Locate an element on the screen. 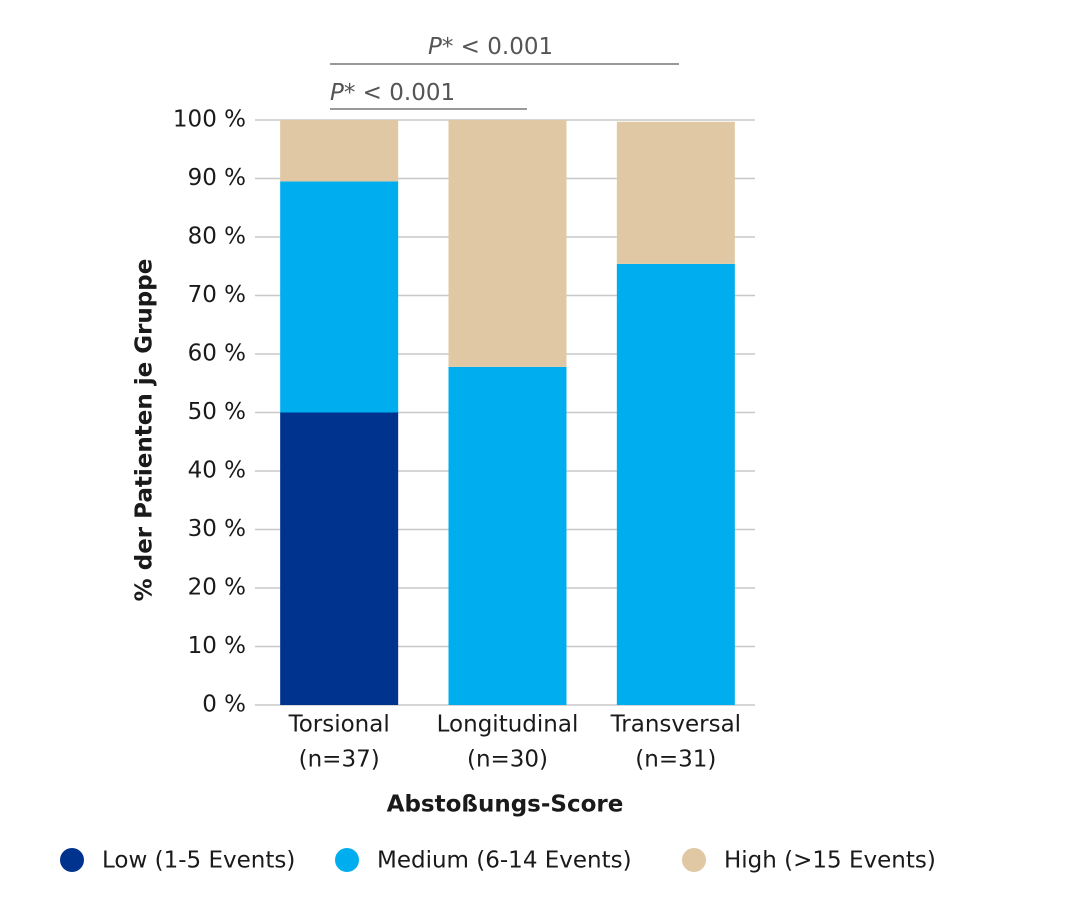 The height and width of the screenshot is (898, 1091). y-tick-label: 20 % is located at coordinates (217, 588).